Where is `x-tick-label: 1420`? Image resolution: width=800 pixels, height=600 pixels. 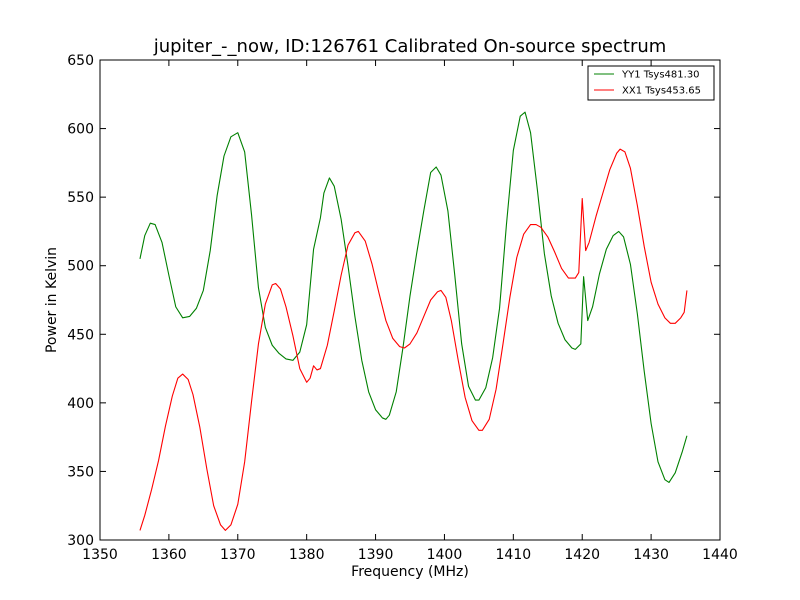 x-tick-label: 1420 is located at coordinates (582, 555).